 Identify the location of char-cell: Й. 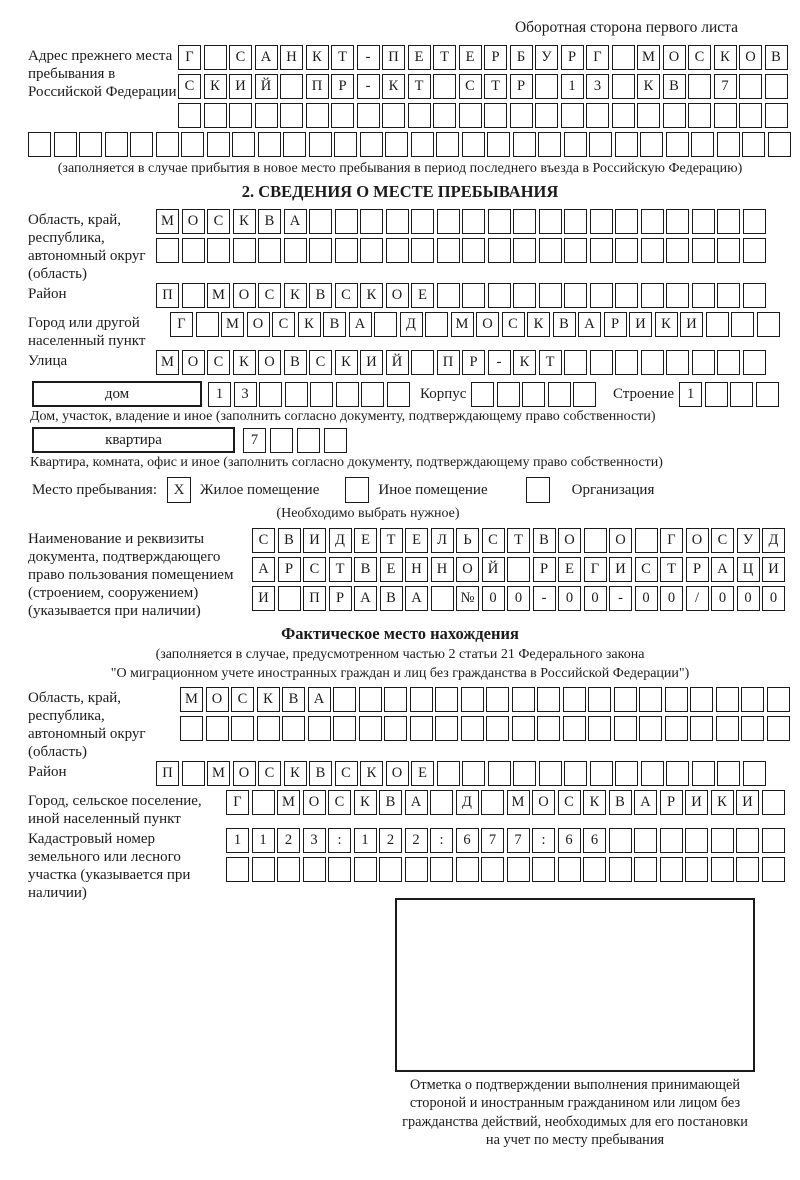
(397, 362).